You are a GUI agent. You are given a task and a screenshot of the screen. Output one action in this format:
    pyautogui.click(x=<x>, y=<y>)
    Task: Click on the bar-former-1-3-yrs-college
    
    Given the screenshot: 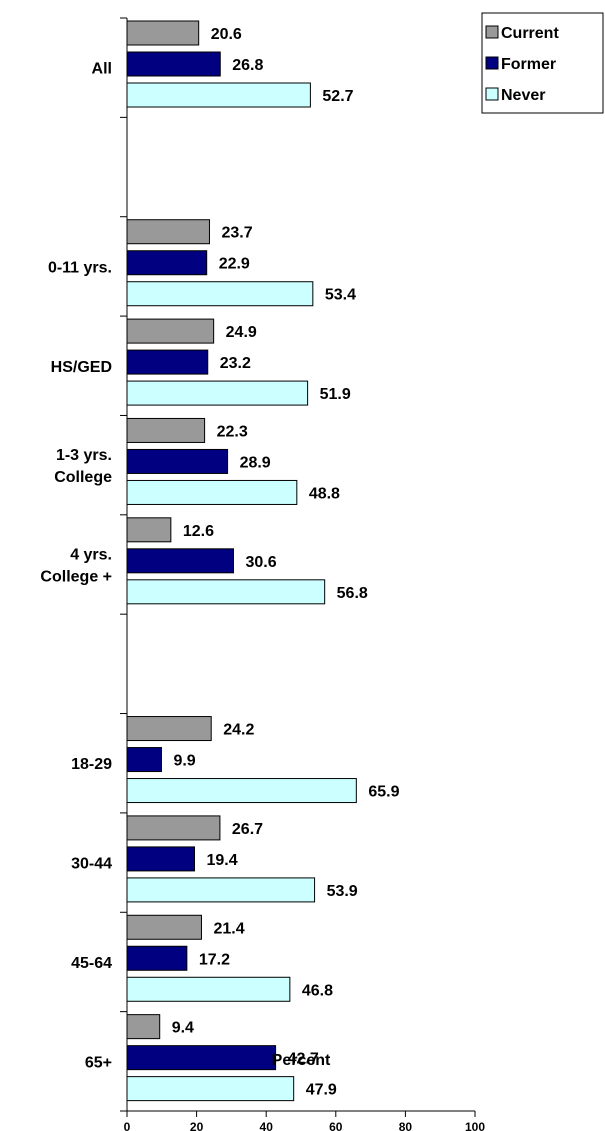 What is the action you would take?
    pyautogui.click(x=177, y=461)
    